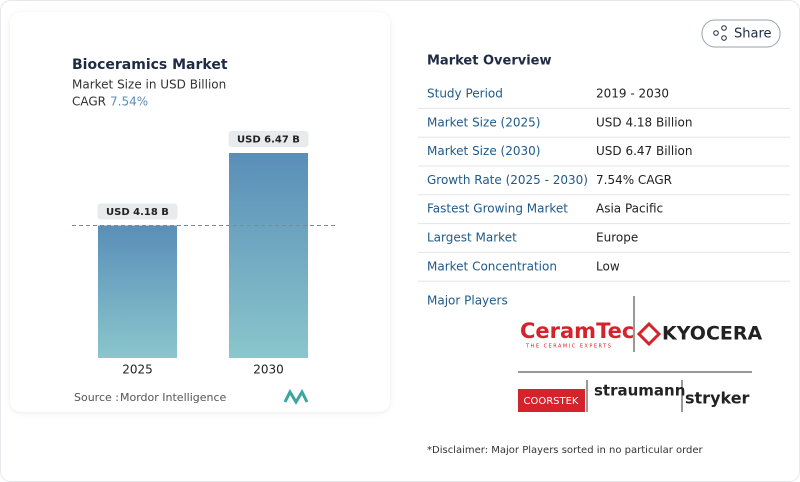 The image size is (800, 482). What do you see at coordinates (149, 85) in the screenshot?
I see `chart-subtitle: Market Size in USD Billion` at bounding box center [149, 85].